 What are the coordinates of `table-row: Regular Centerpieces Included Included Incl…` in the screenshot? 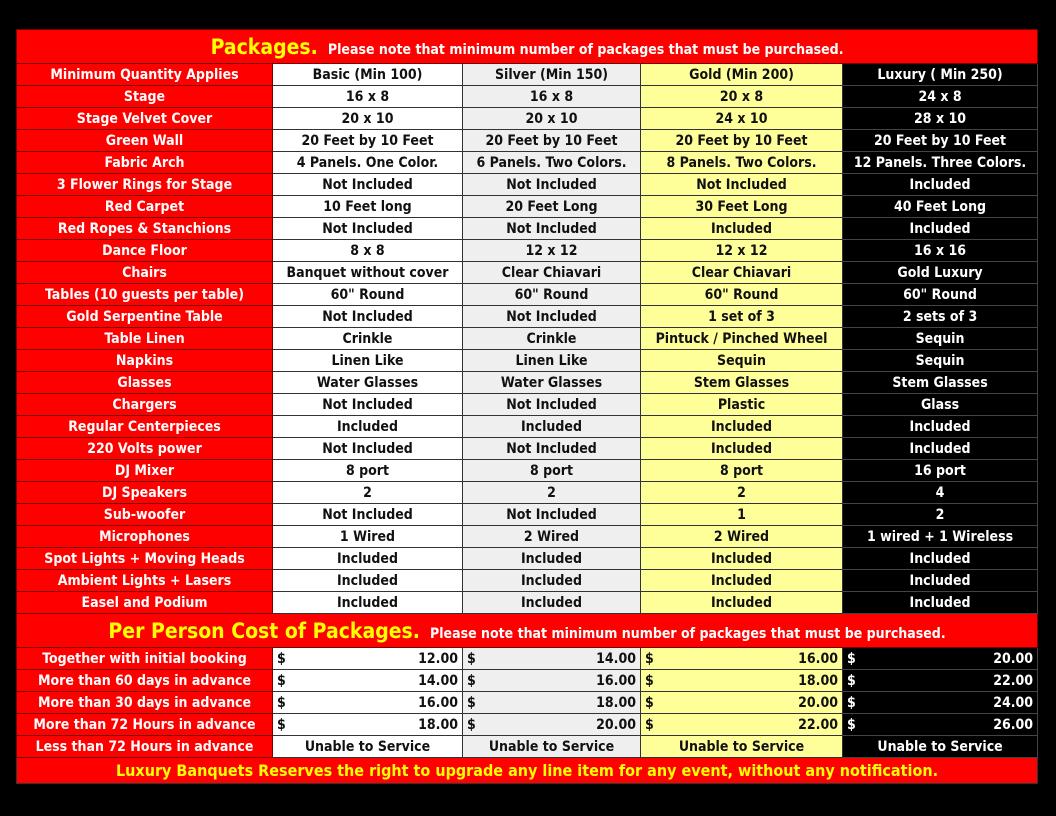 It's located at (527, 426).